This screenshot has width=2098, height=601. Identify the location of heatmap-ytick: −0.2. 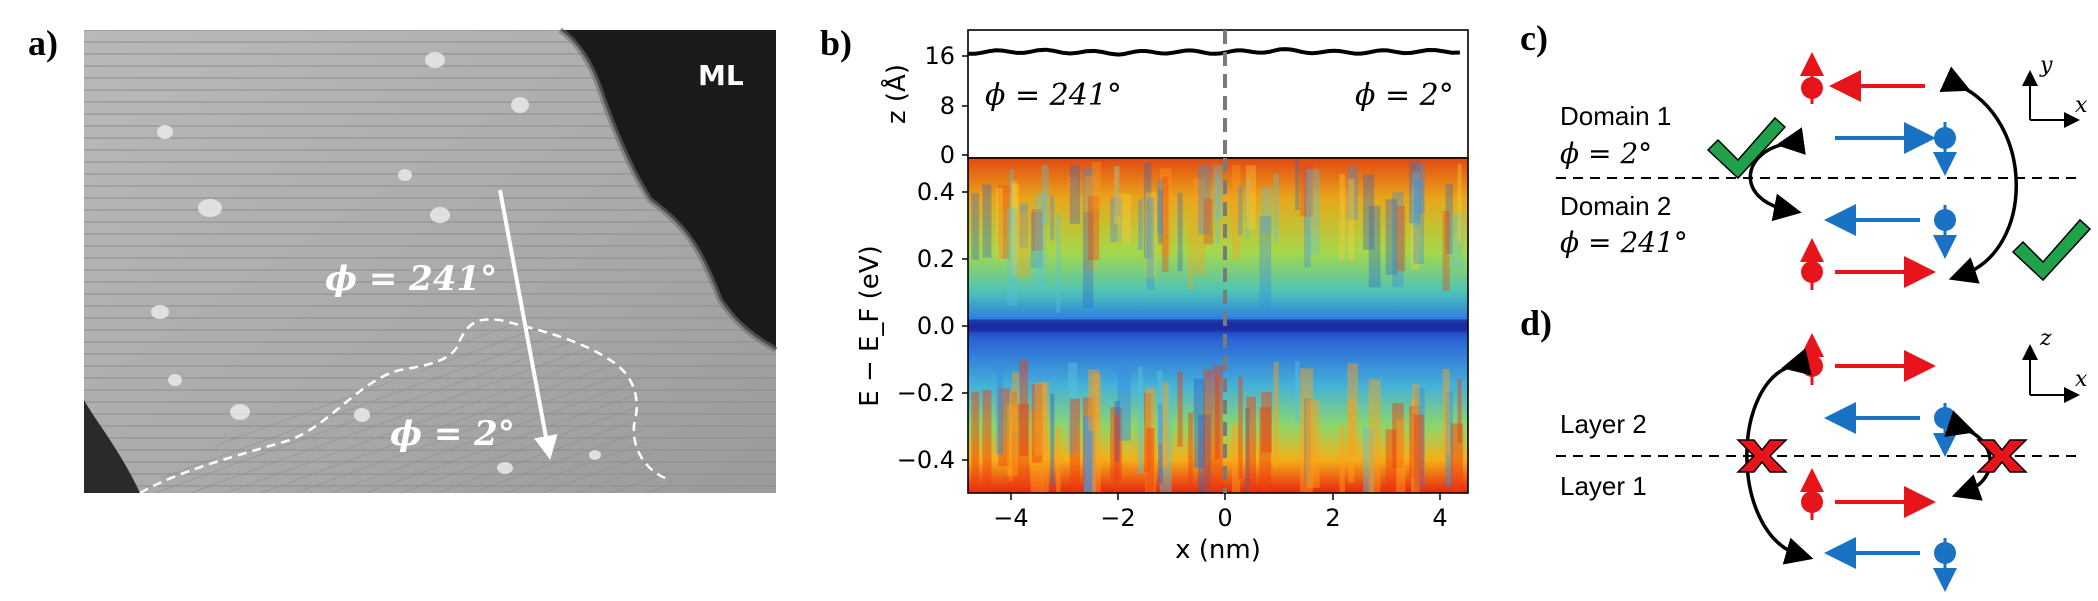
(926, 393).